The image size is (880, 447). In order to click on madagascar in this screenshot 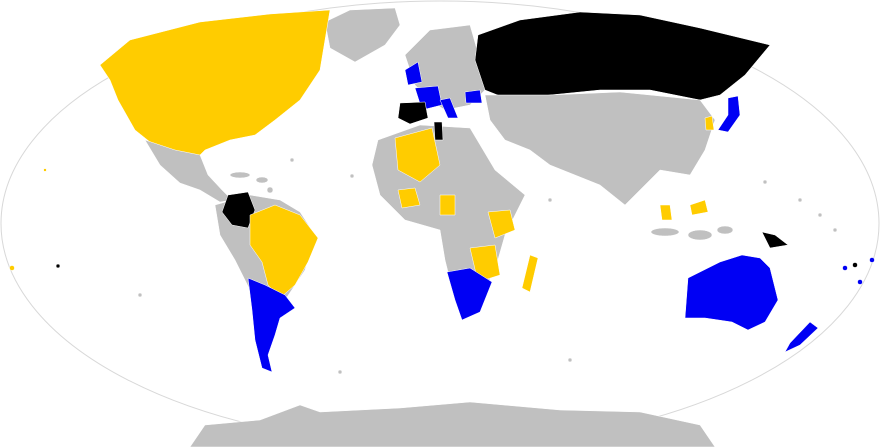, I will do `click(530, 273)`.